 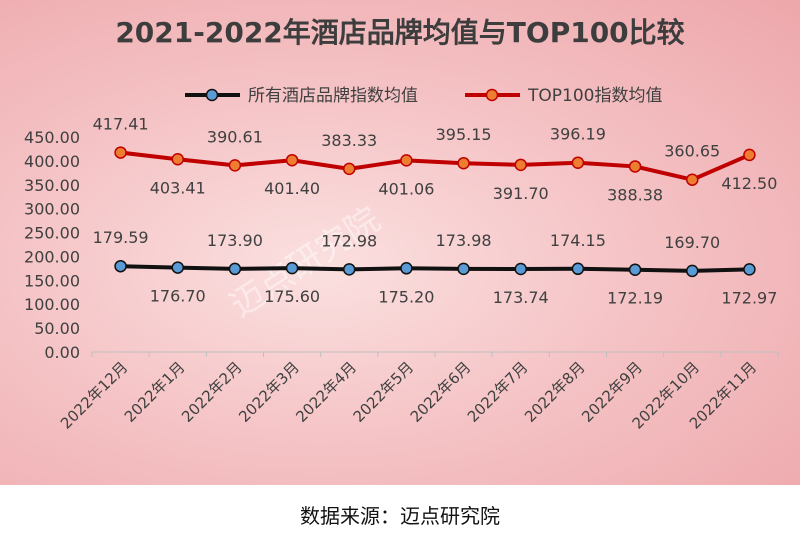 I want to click on y-tick-label: 300.00, so click(x=52, y=209).